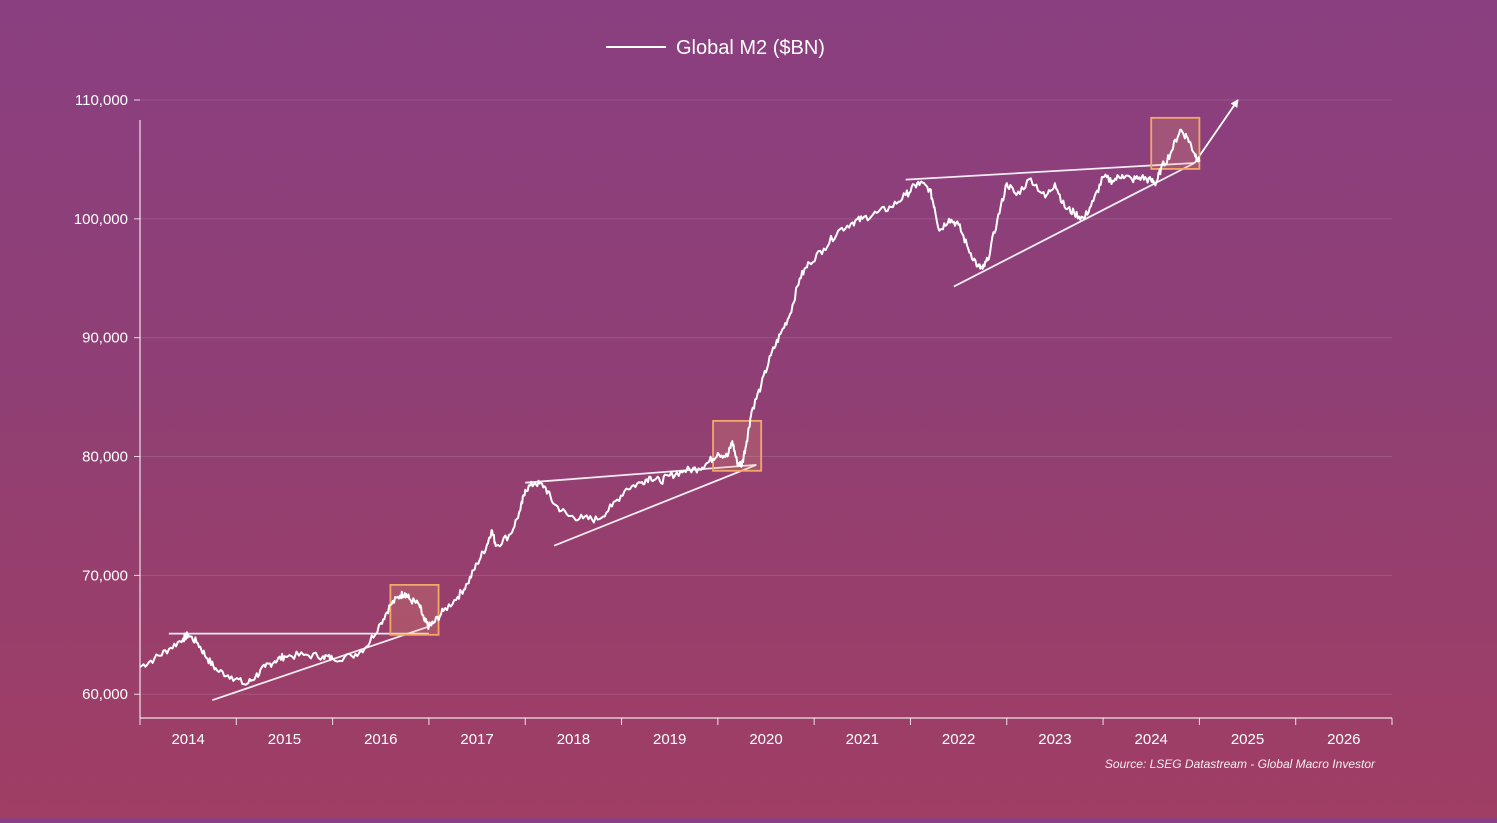 This screenshot has width=1497, height=823. Describe the element at coordinates (573, 739) in the screenshot. I see `x-tick-label: 2018` at that location.